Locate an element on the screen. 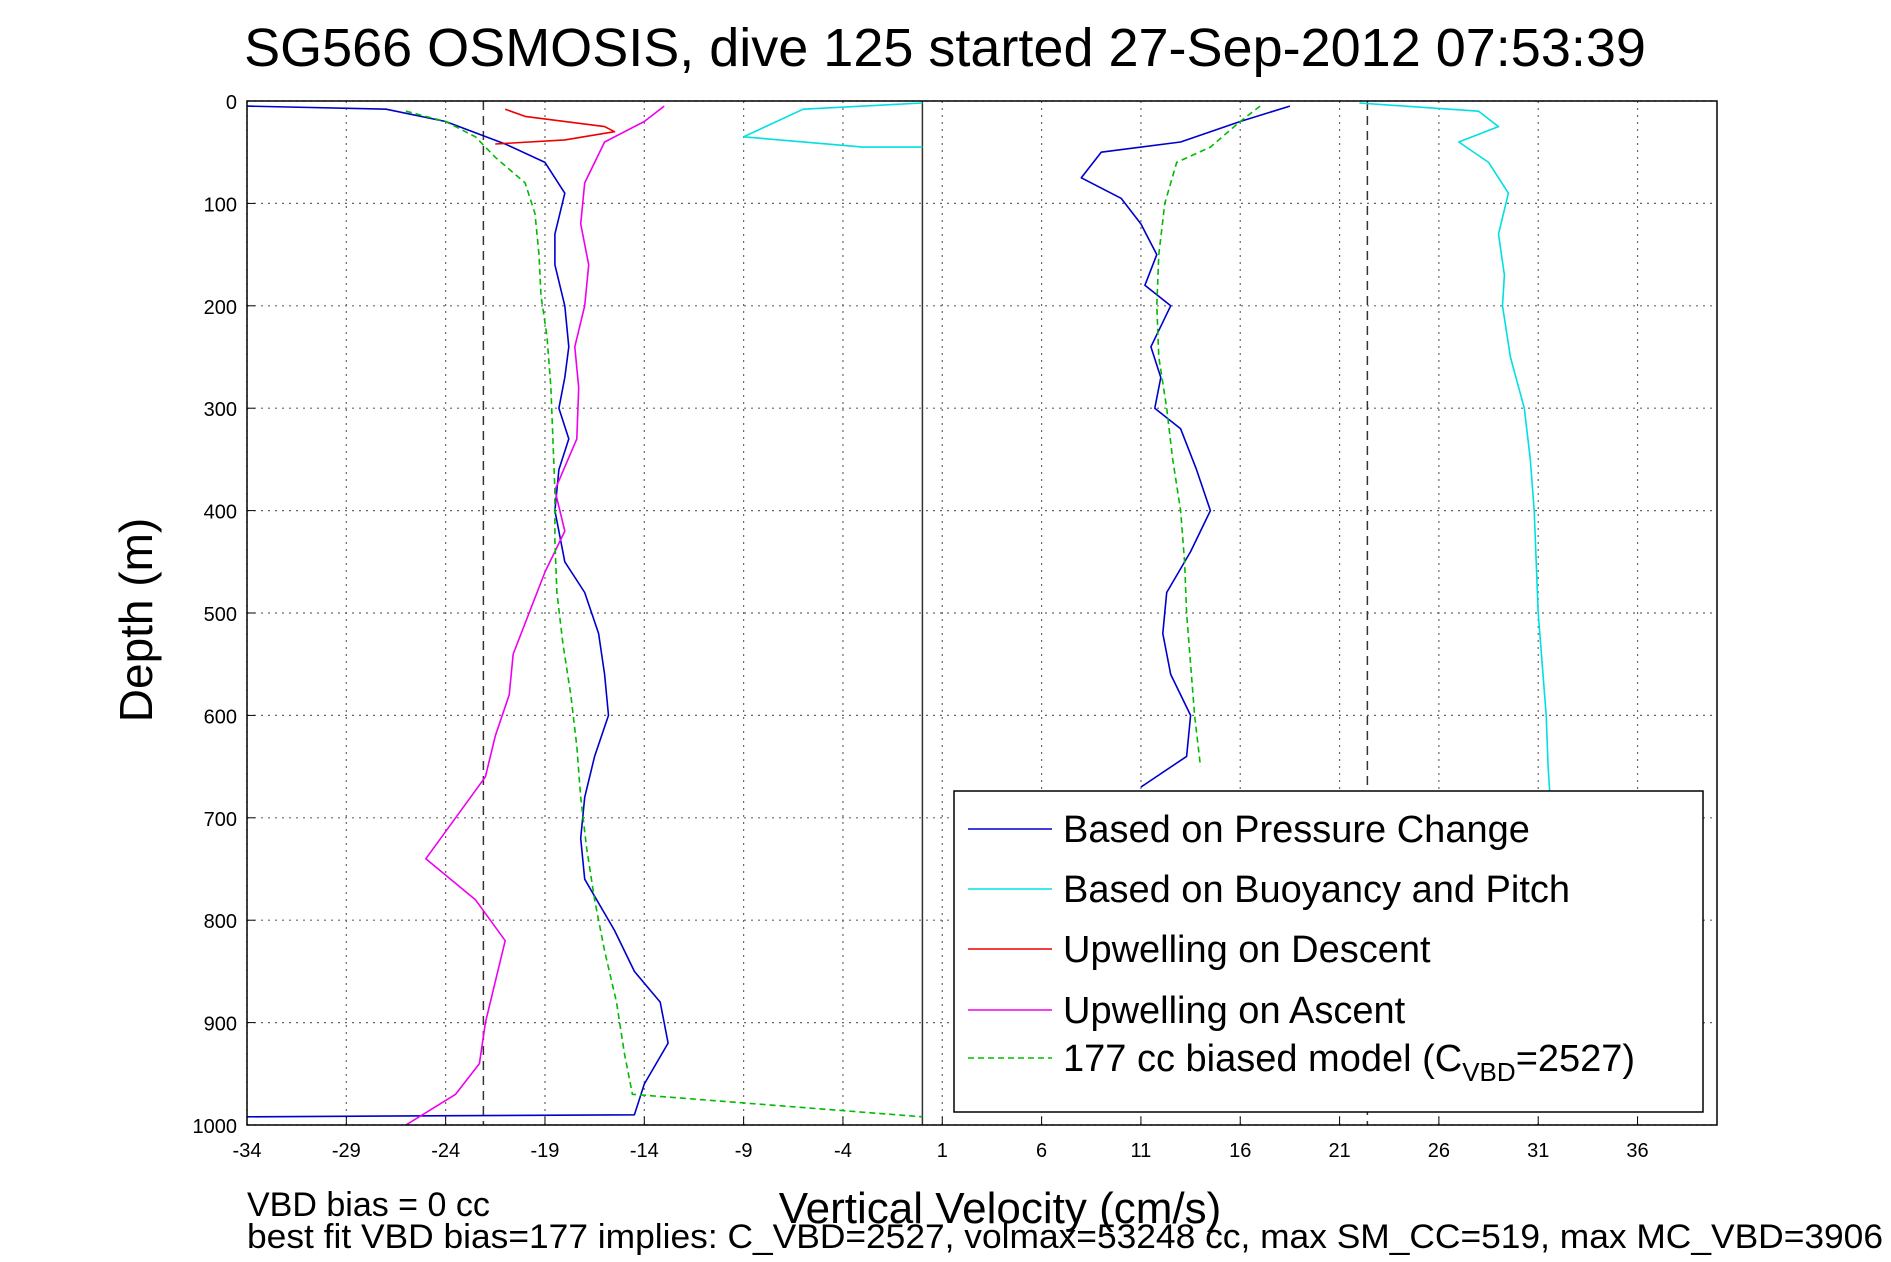  x-tick-label: -34 is located at coordinates (247, 1151).